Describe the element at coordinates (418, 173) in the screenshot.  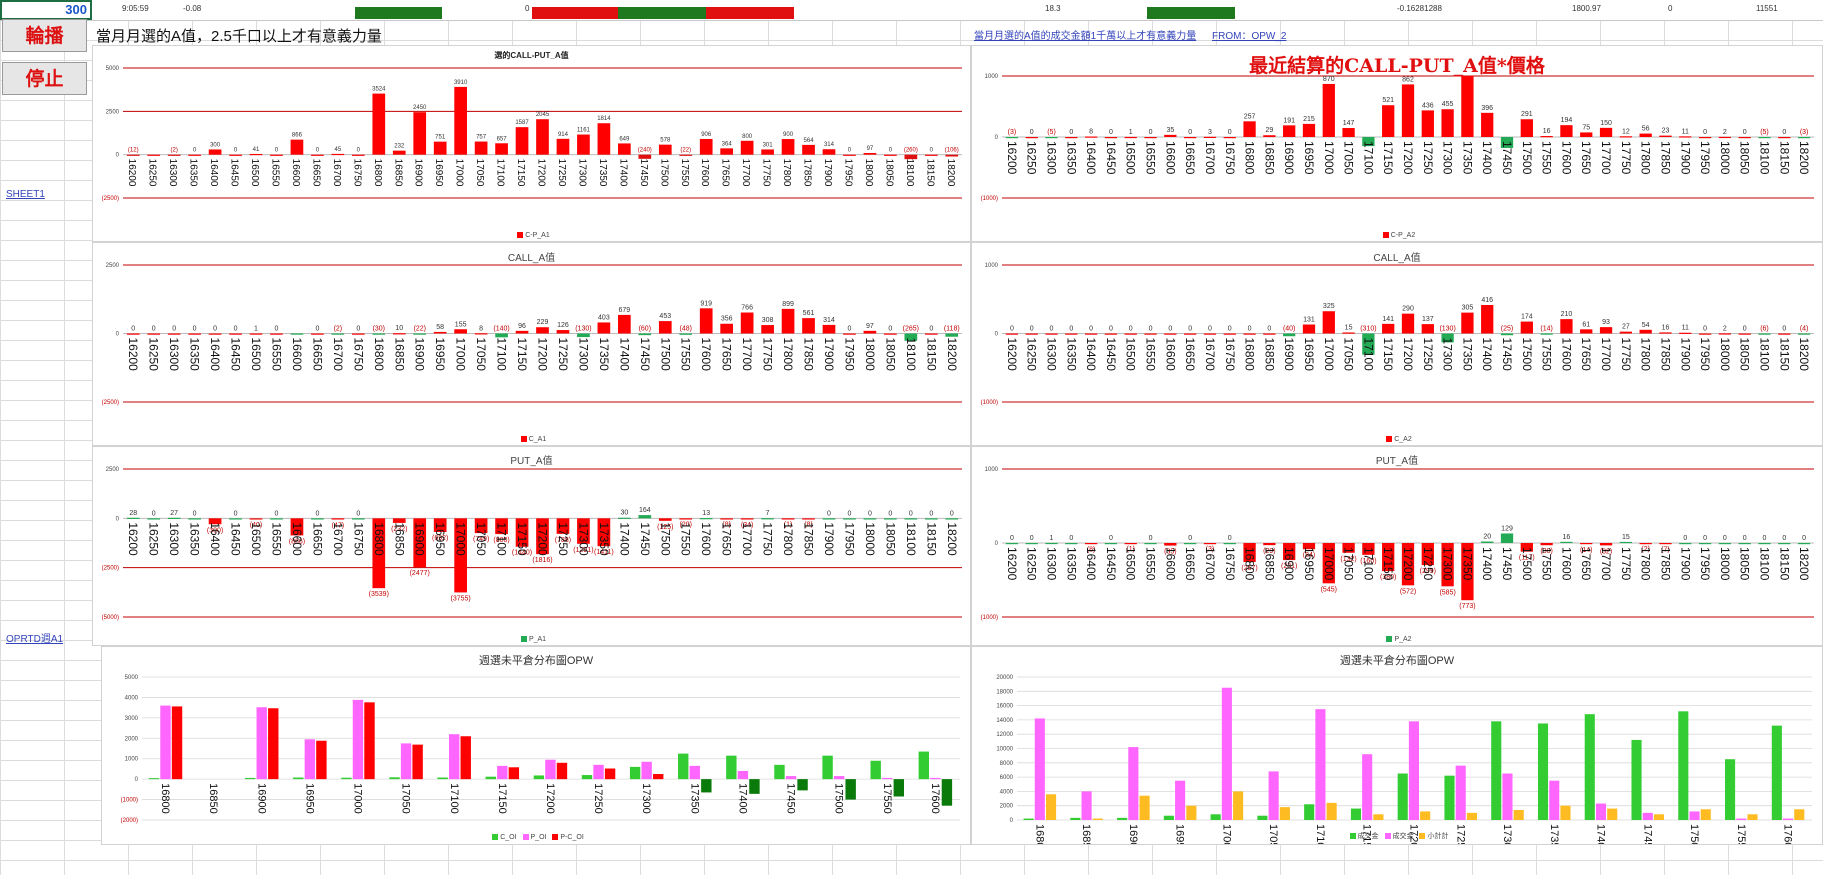
I see `x-tick-label: 16900` at that location.